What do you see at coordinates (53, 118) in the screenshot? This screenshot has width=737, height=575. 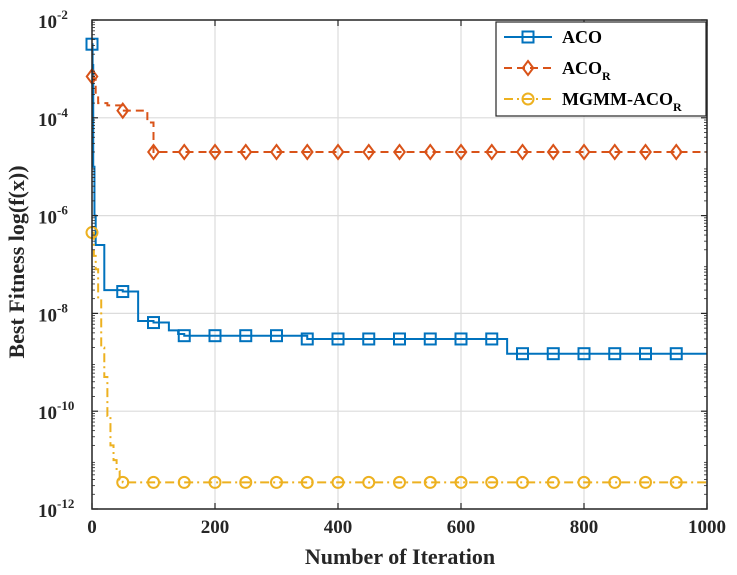 I see `y-tick-label: 10⁻⁴` at bounding box center [53, 118].